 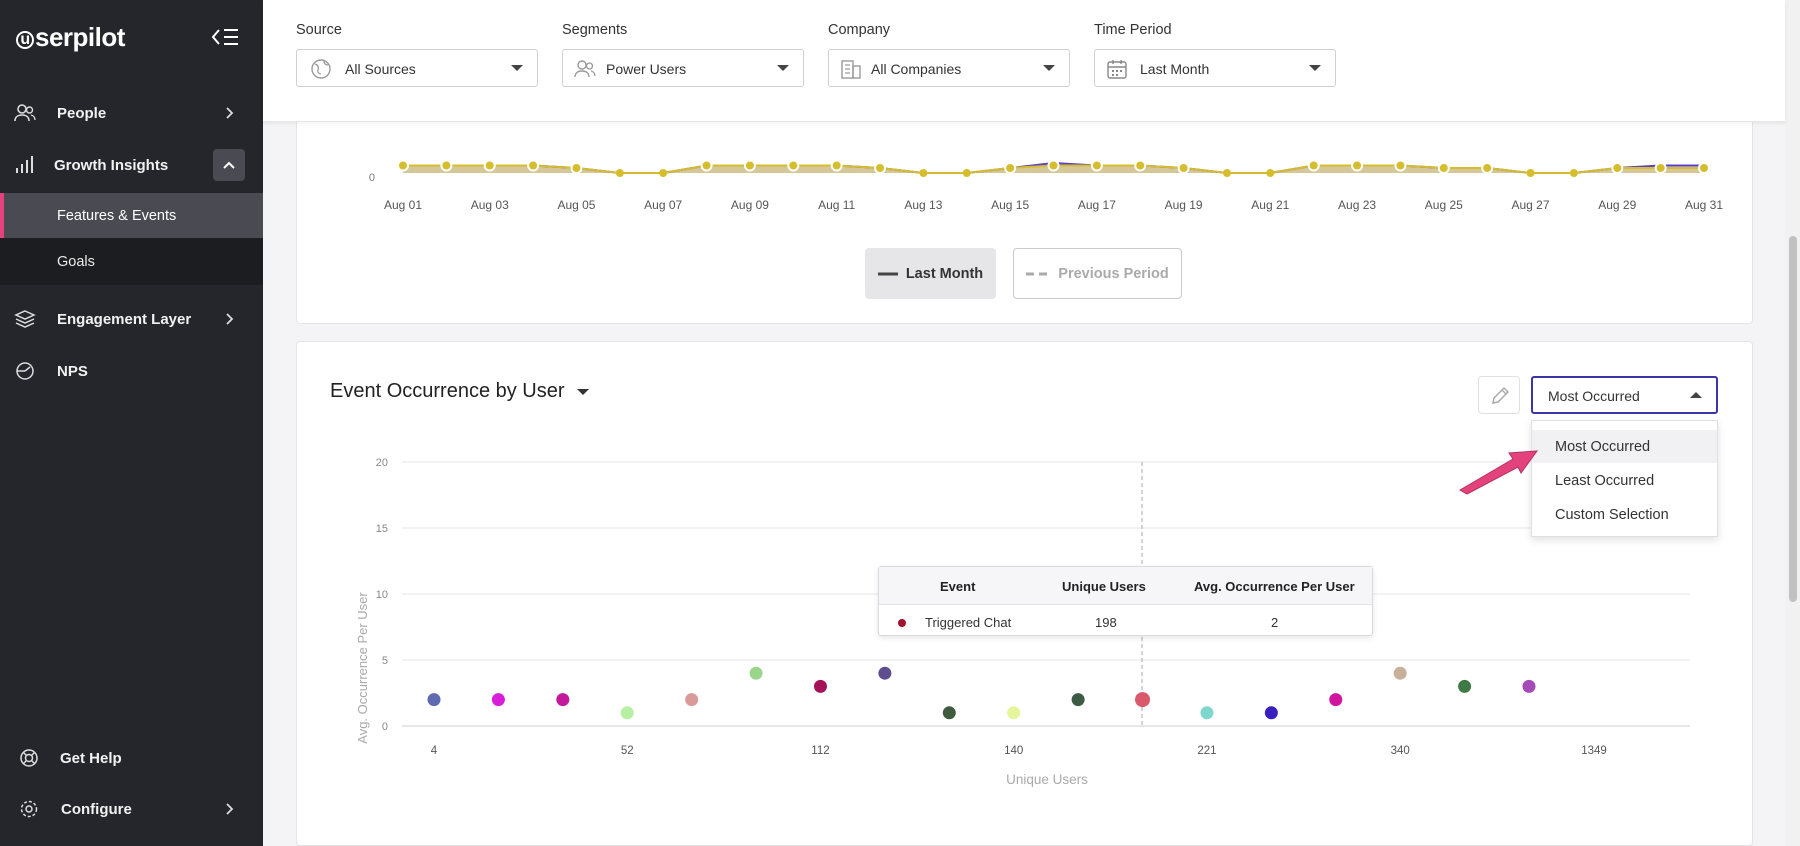 What do you see at coordinates (1594, 751) in the screenshot?
I see `x-tick-label: 1349` at bounding box center [1594, 751].